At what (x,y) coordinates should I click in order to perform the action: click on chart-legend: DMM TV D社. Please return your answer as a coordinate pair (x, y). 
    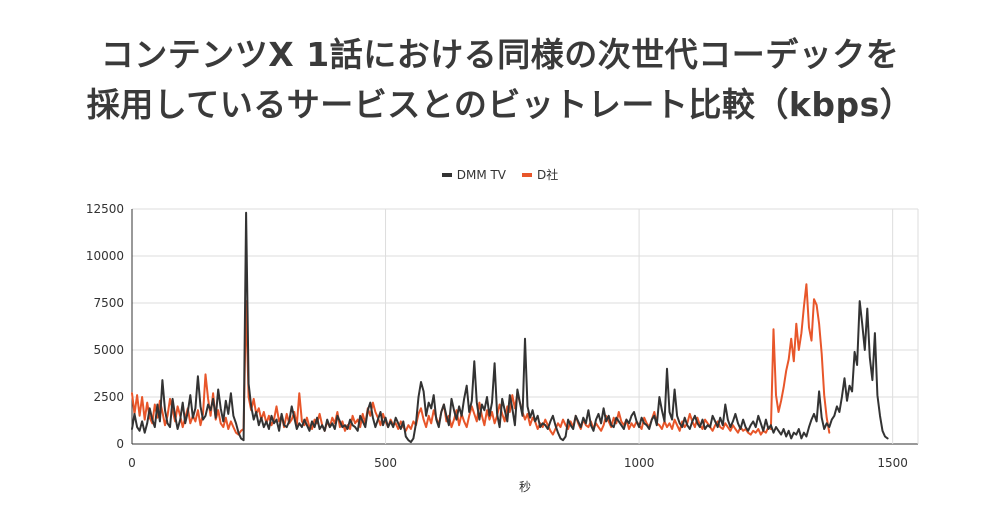
    Looking at the image, I should click on (500, 174).